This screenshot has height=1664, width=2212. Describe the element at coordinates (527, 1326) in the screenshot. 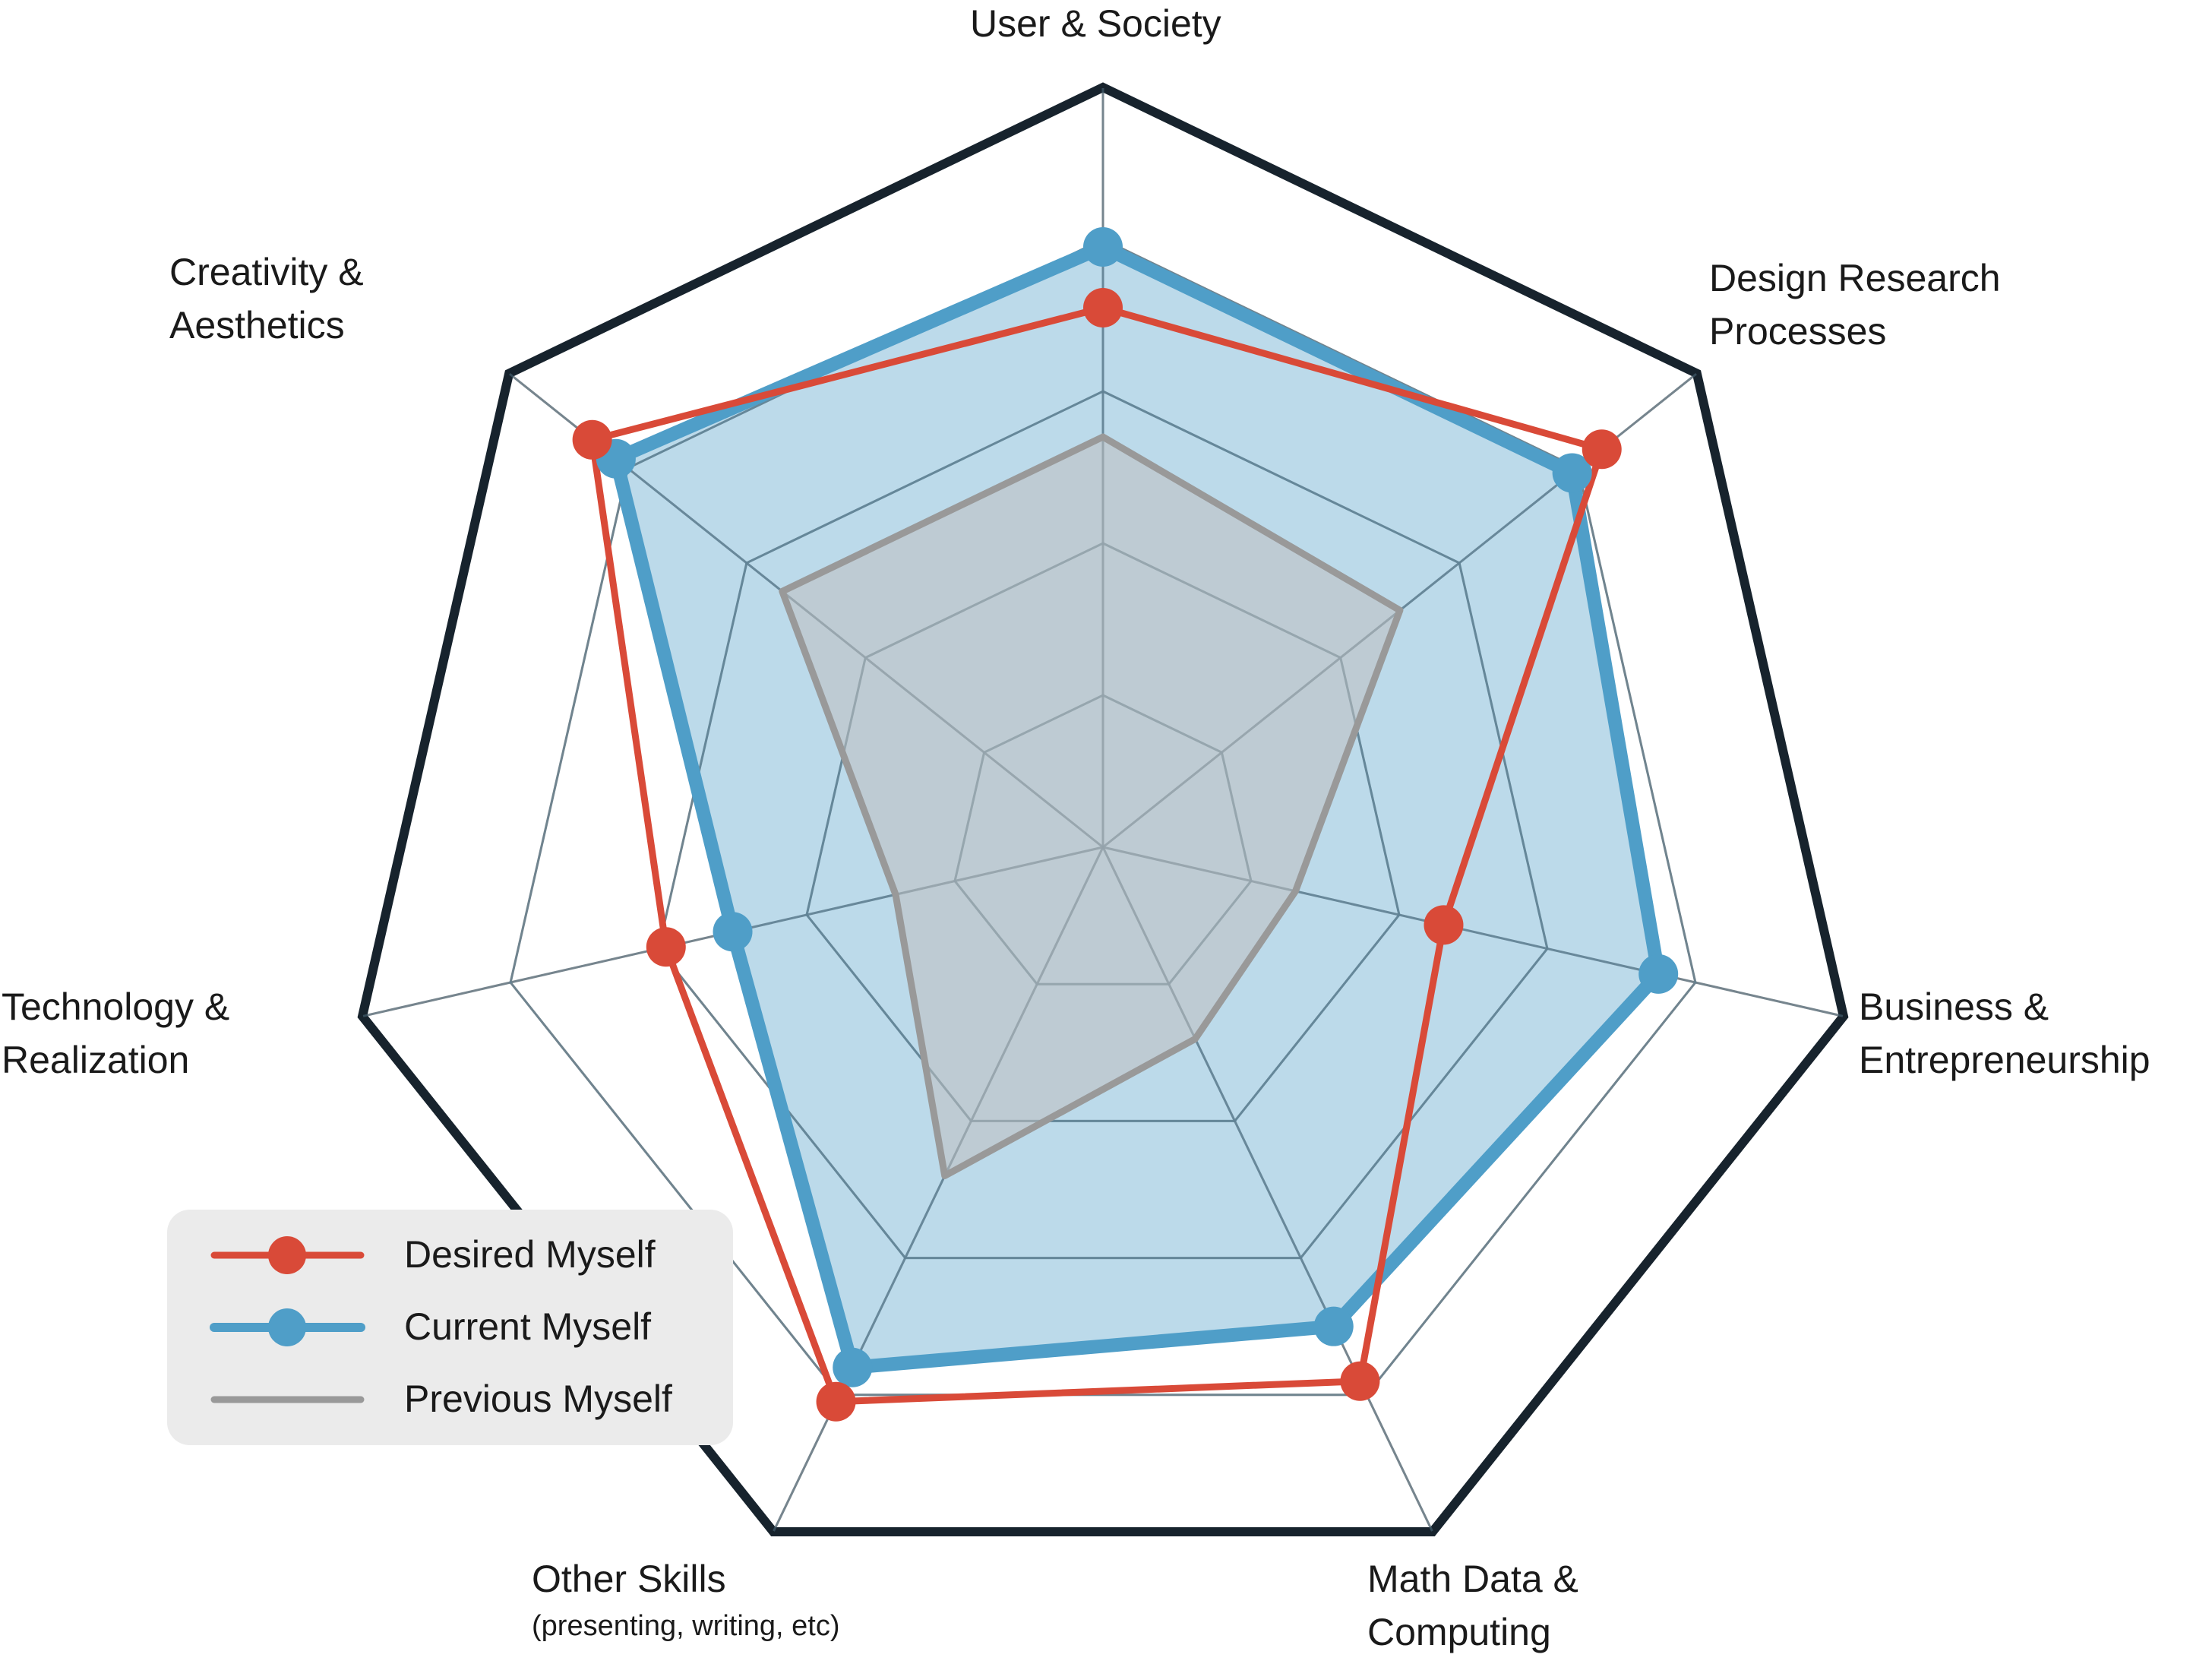

I see `legend-label-current: Current Myself` at that location.